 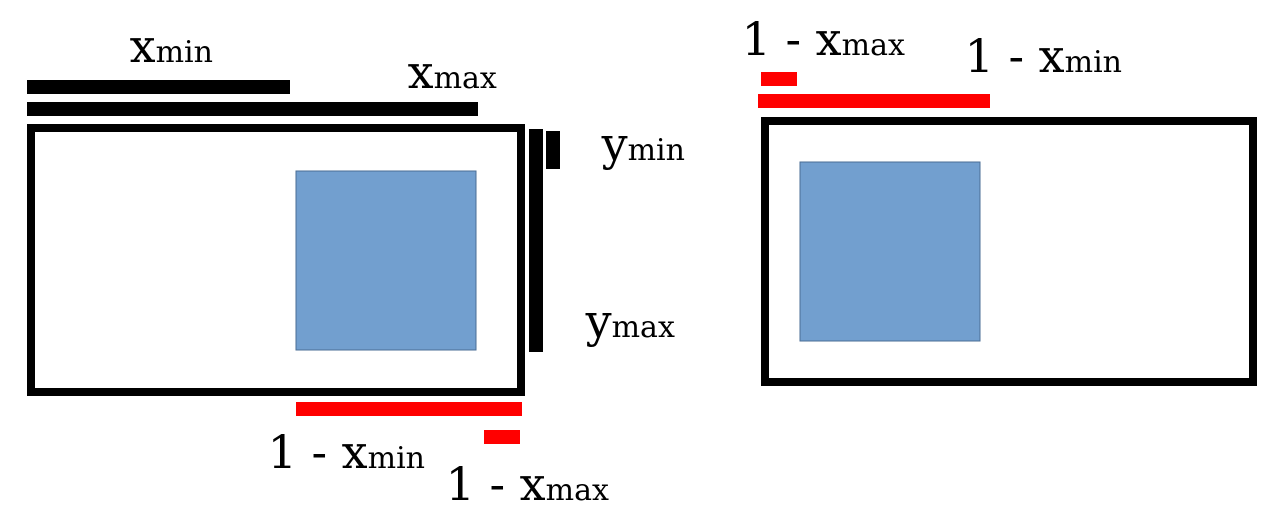 What do you see at coordinates (890, 251) in the screenshot?
I see `right-bounding-box` at bounding box center [890, 251].